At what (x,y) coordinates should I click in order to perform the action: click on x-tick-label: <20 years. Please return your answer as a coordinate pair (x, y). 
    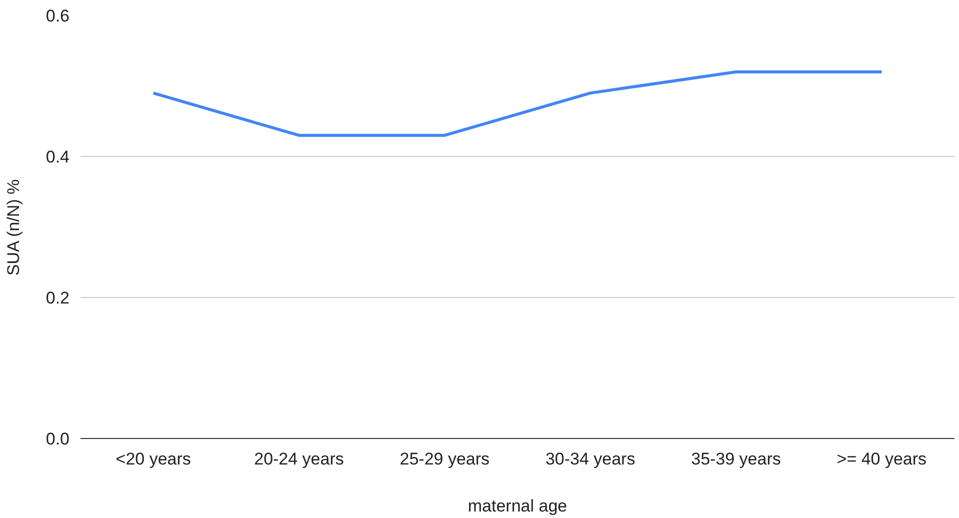
    Looking at the image, I should click on (153, 459).